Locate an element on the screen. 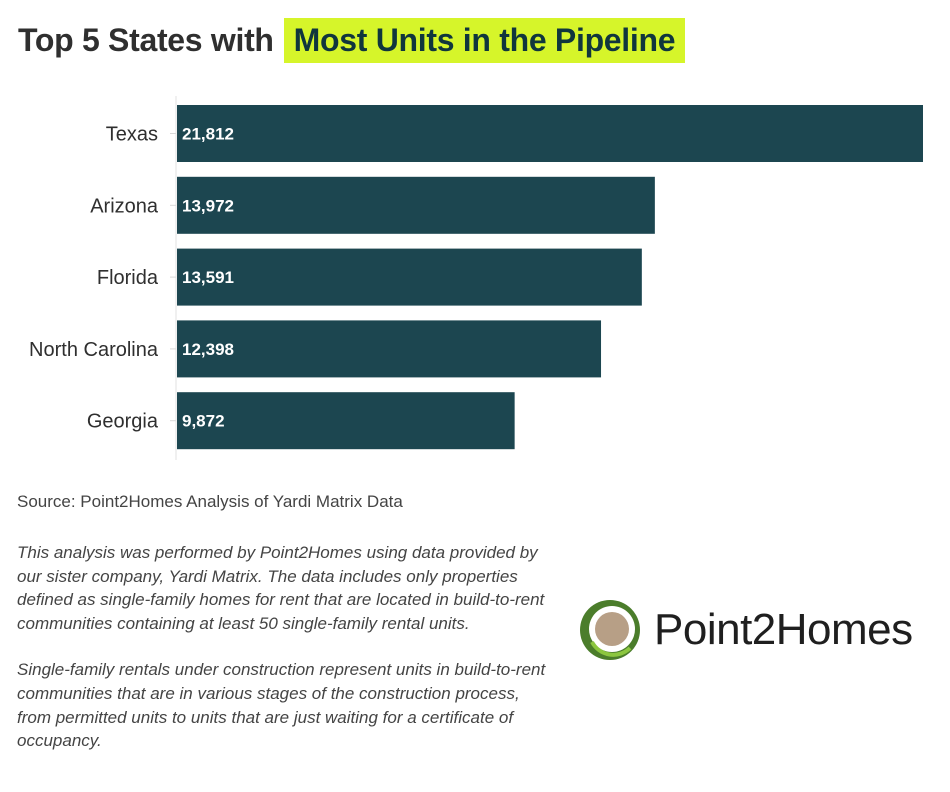 This screenshot has height=792, width=950. bar-texas is located at coordinates (550, 133).